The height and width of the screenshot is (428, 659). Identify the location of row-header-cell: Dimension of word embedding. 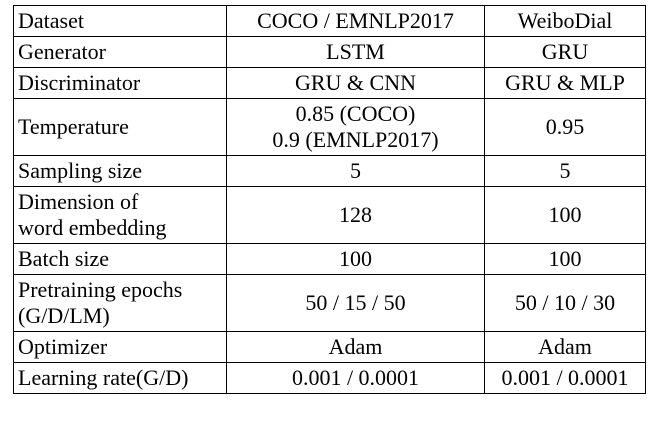
(120, 215).